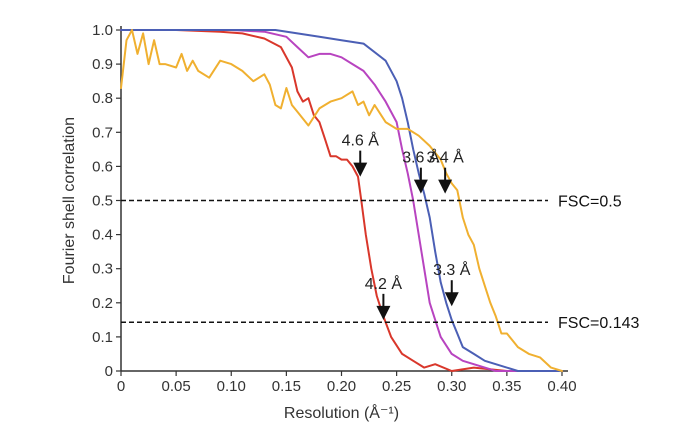 This screenshot has width=690, height=443. I want to click on annotation-label: 3.6 Å, so click(421, 157).